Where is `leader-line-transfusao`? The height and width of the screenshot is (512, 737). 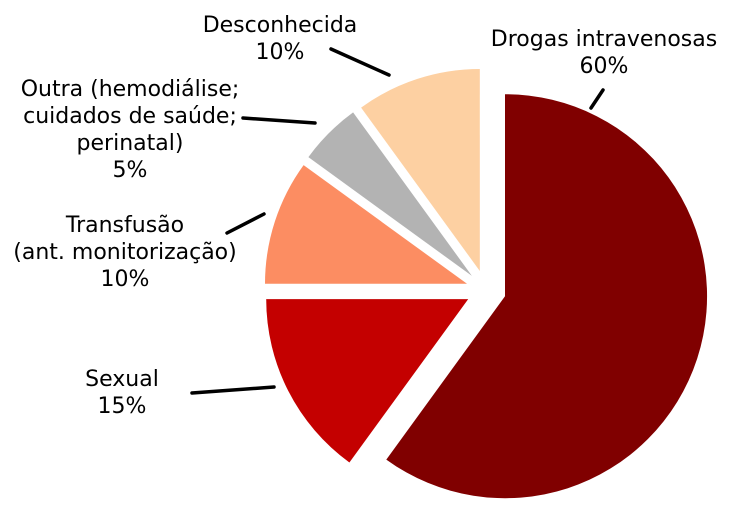 leader-line-transfusao is located at coordinates (245, 223).